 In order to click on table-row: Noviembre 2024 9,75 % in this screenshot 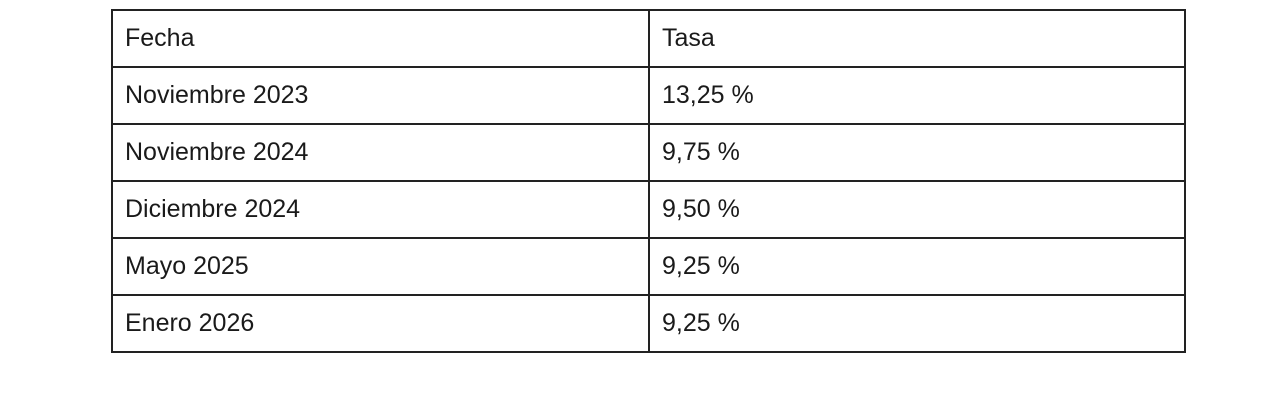, I will do `click(648, 152)`.